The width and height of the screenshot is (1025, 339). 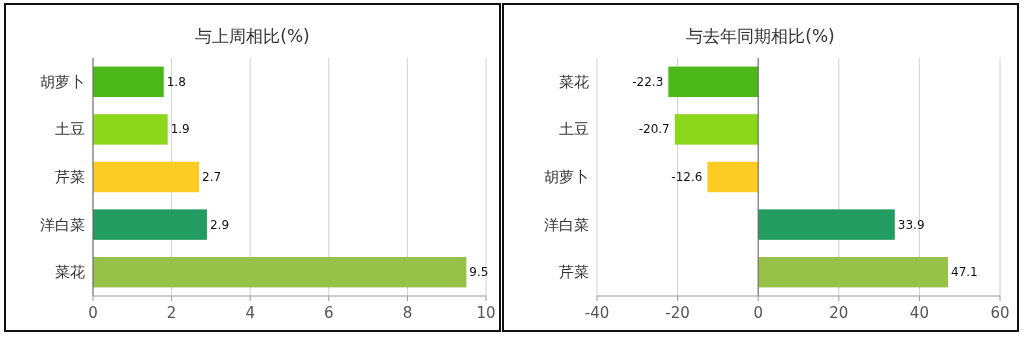 I want to click on data-label: 1.9, so click(x=180, y=129).